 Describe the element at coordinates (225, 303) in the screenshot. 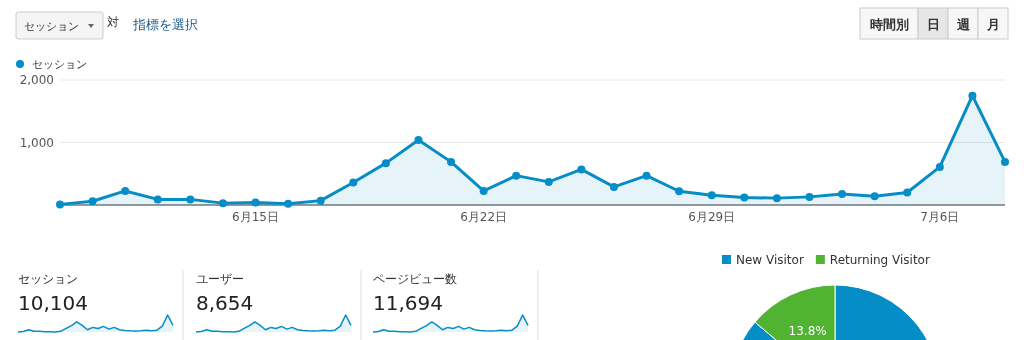

I see `annotation: 8,654` at that location.